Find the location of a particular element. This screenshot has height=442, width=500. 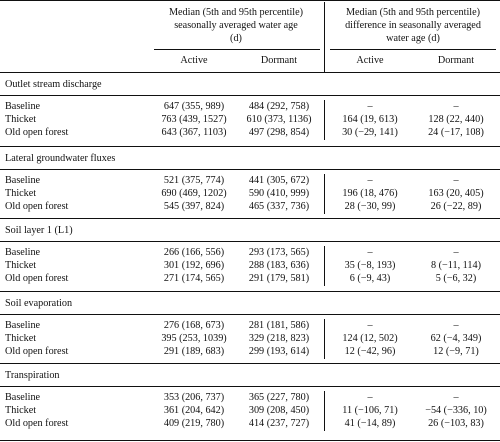

cell-dormant: 281 (181, 586) is located at coordinates (279, 325).